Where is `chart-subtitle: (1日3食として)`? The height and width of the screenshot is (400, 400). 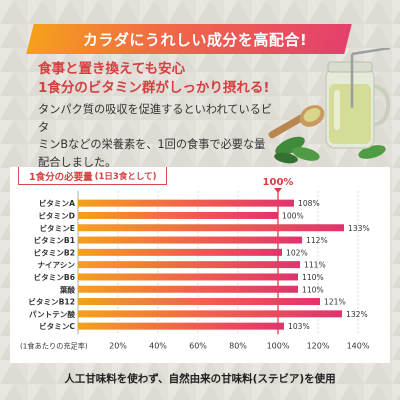
chart-subtitle: (1日3食として) is located at coordinates (125, 176).